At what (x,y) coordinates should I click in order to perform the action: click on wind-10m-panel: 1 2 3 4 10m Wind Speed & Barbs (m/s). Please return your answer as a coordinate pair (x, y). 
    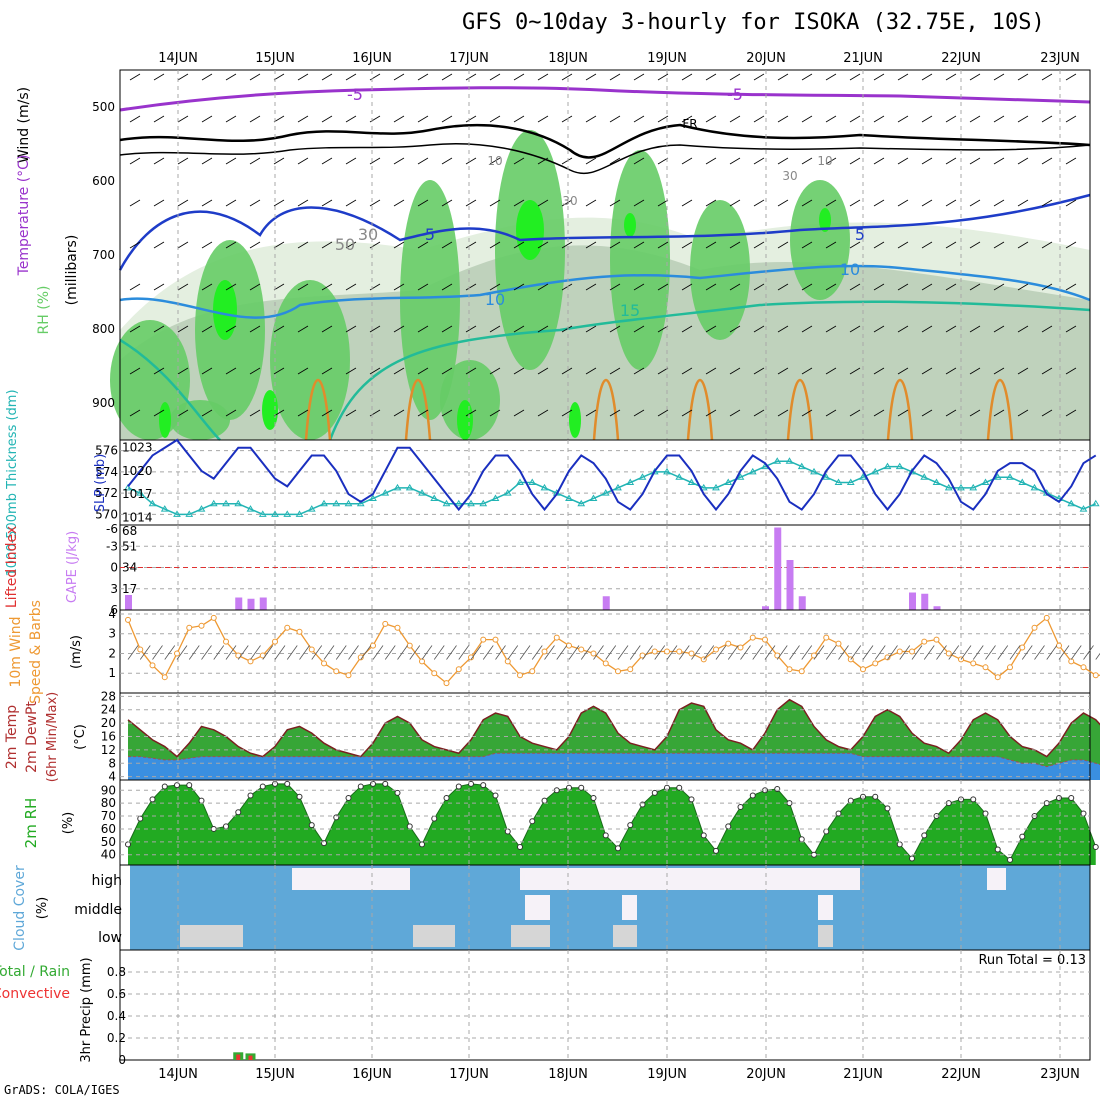
    Looking at the image, I should click on (554, 652).